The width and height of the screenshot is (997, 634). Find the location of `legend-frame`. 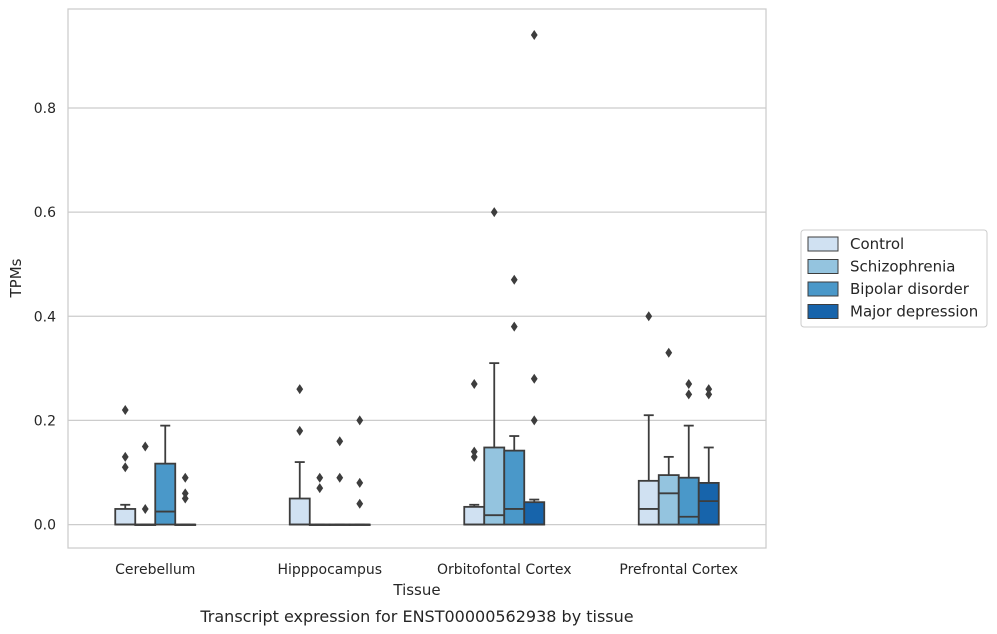

legend-frame is located at coordinates (894, 278).